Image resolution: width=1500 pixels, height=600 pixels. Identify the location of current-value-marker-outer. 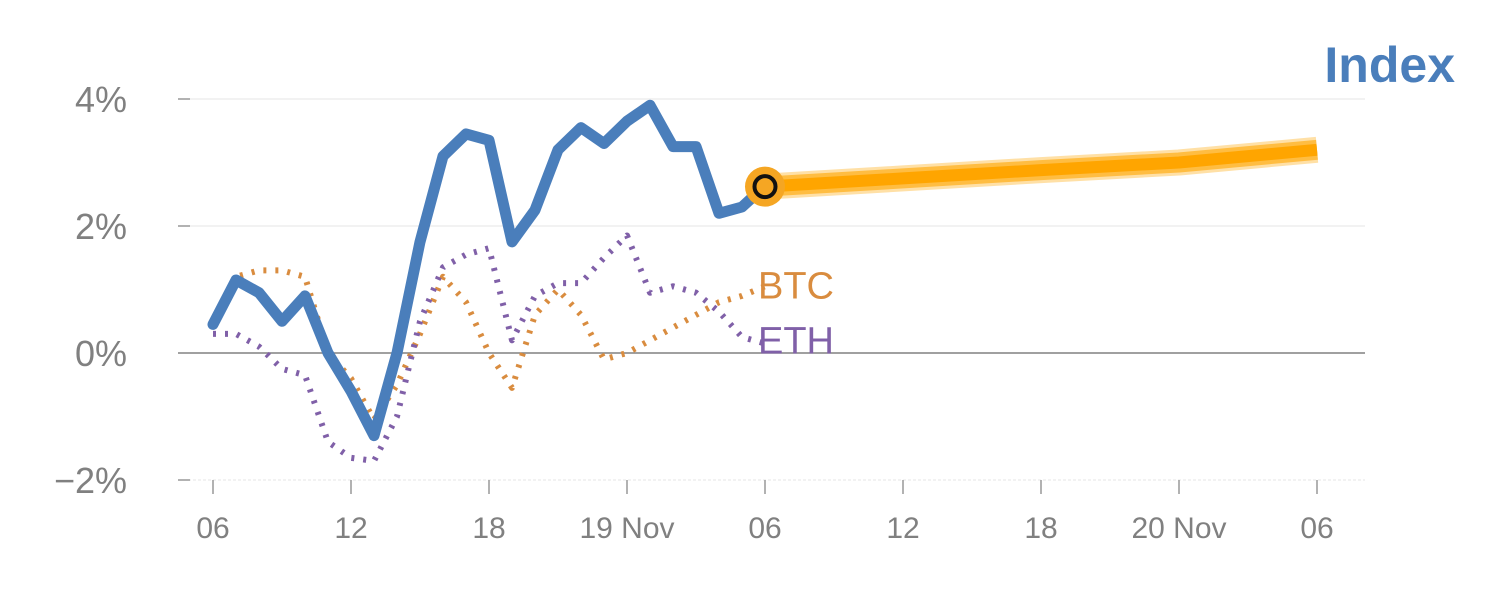
(765, 186).